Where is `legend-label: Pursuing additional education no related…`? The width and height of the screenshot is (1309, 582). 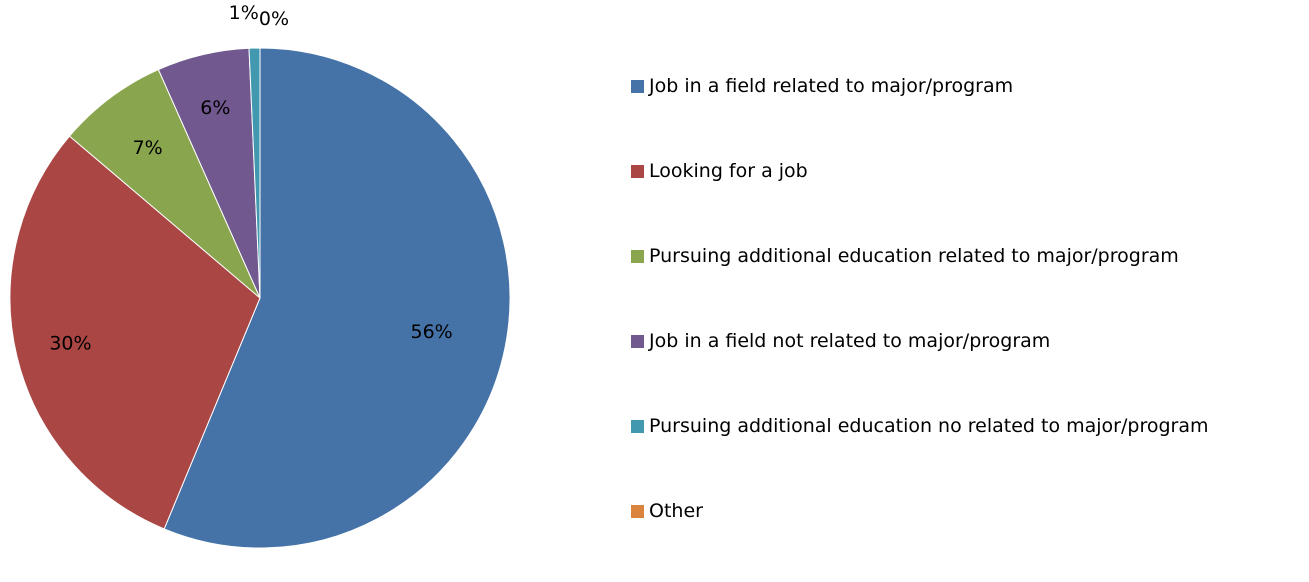
legend-label: Pursuing additional education no related… is located at coordinates (929, 426).